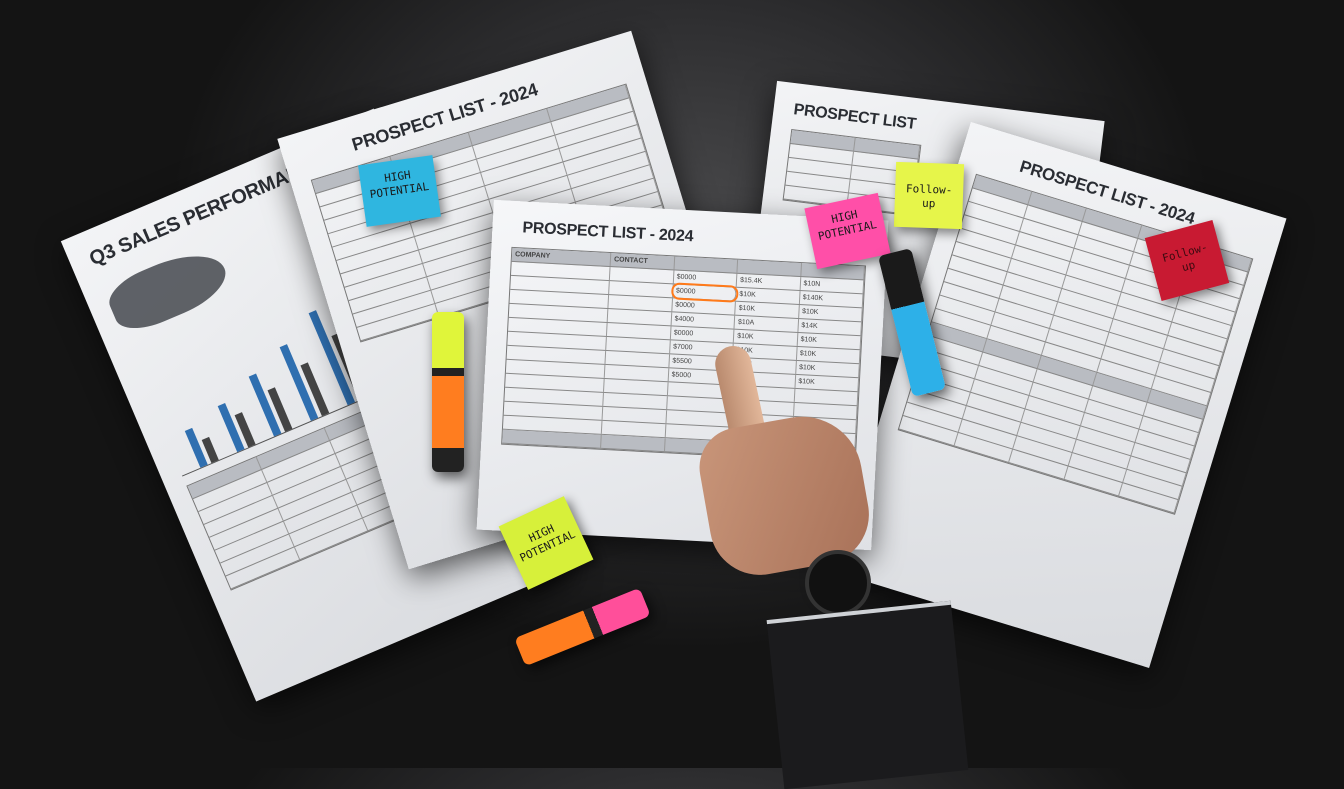 The image size is (1344, 789). I want to click on highlighter-orange-pink, so click(582, 627).